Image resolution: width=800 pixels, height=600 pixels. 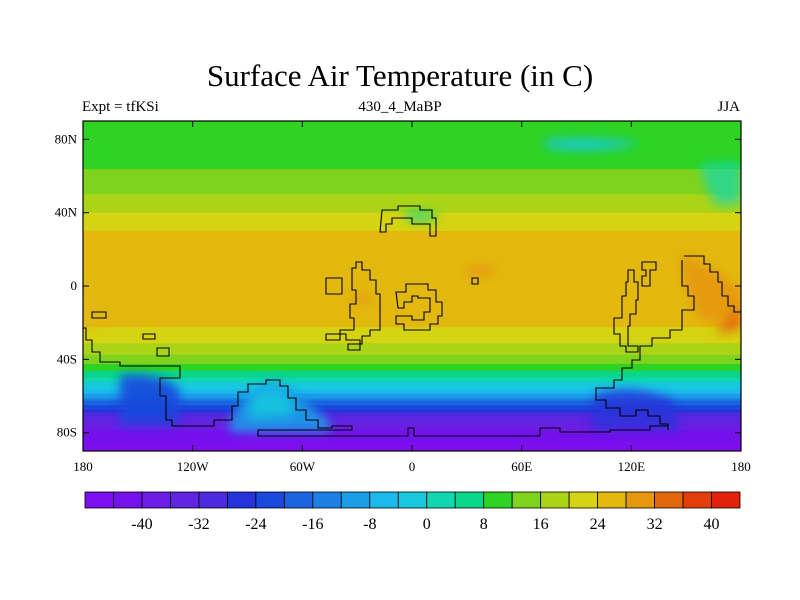 What do you see at coordinates (481, 271) in the screenshot?
I see `warm-spot` at bounding box center [481, 271].